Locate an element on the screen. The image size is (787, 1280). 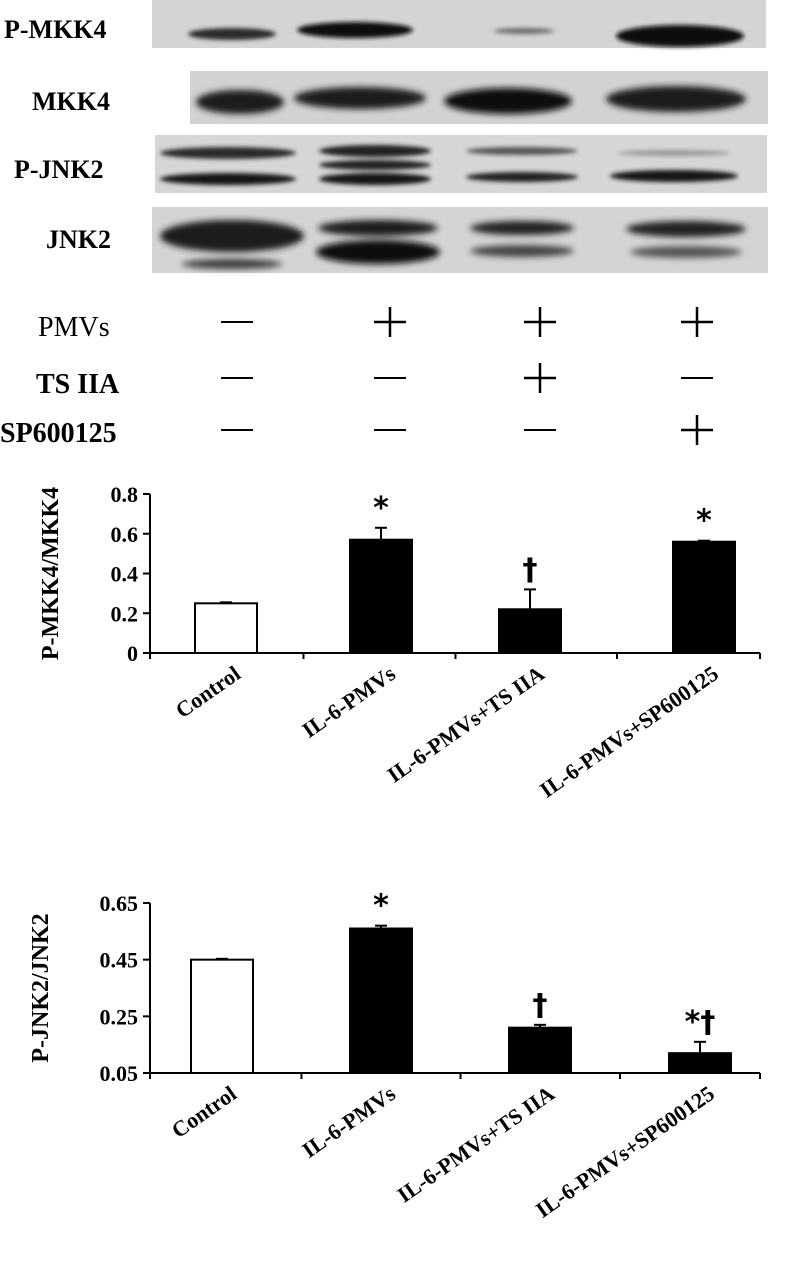
blot-panel-p-jnk2 is located at coordinates (461, 164).